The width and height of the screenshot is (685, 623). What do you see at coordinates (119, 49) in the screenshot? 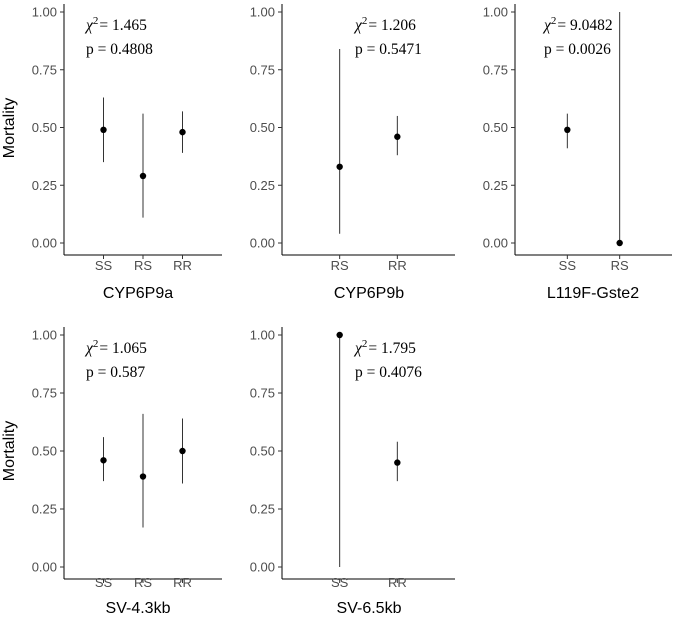
I see `p-value-annotation: p = 0.4808` at bounding box center [119, 49].